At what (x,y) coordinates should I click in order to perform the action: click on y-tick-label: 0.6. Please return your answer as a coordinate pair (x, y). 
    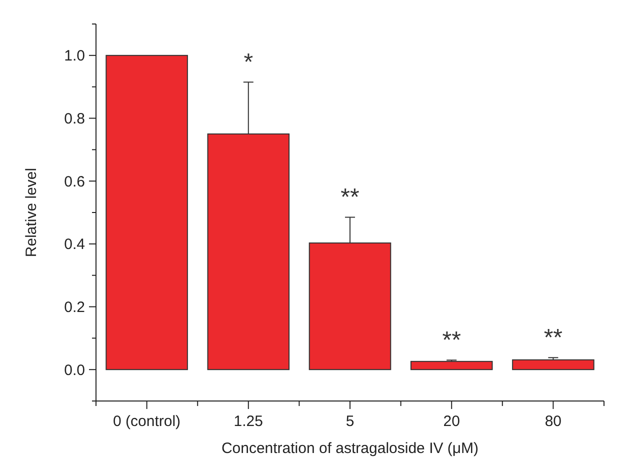
    Looking at the image, I should click on (74, 181).